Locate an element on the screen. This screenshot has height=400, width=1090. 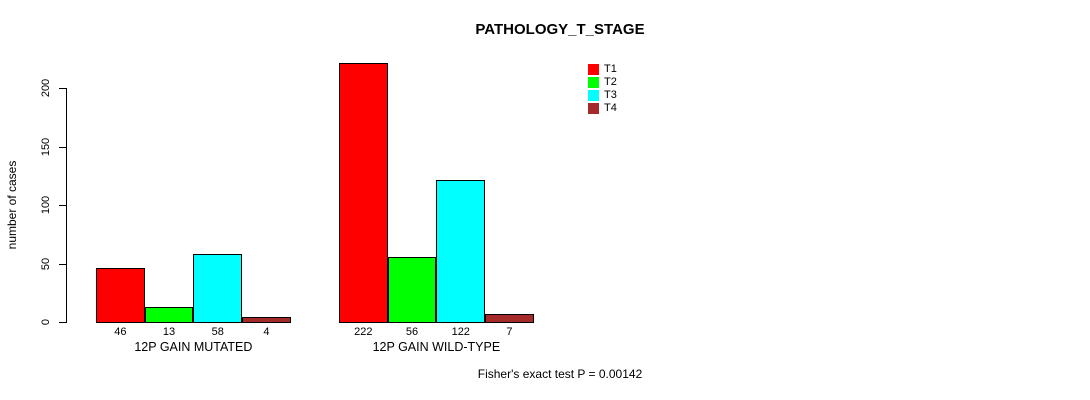
legend-swatch-t3 is located at coordinates (593, 95).